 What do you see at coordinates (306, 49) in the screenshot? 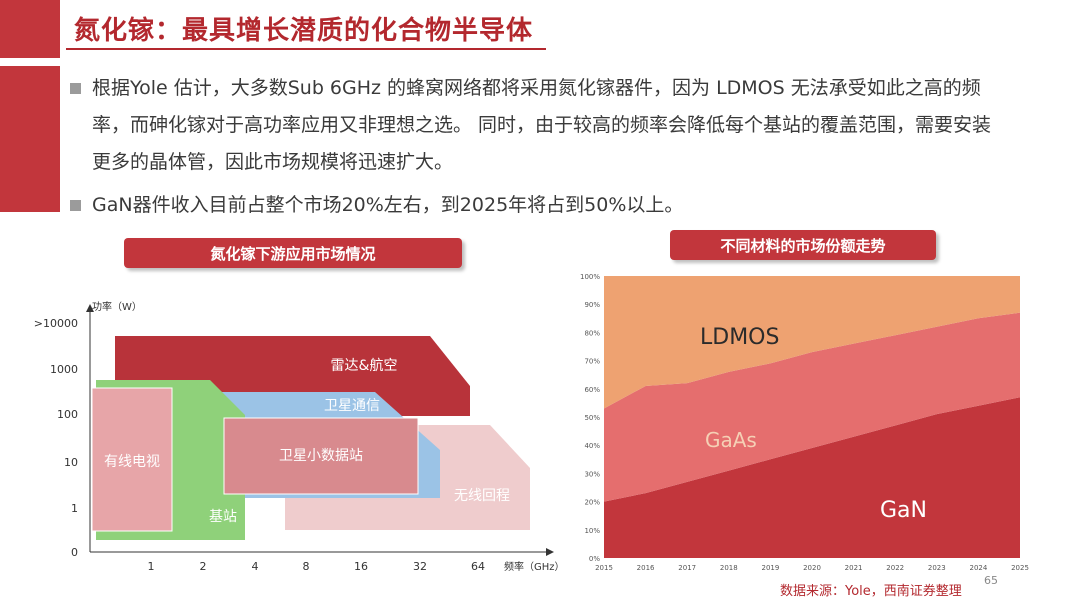
I see `title-underline` at bounding box center [306, 49].